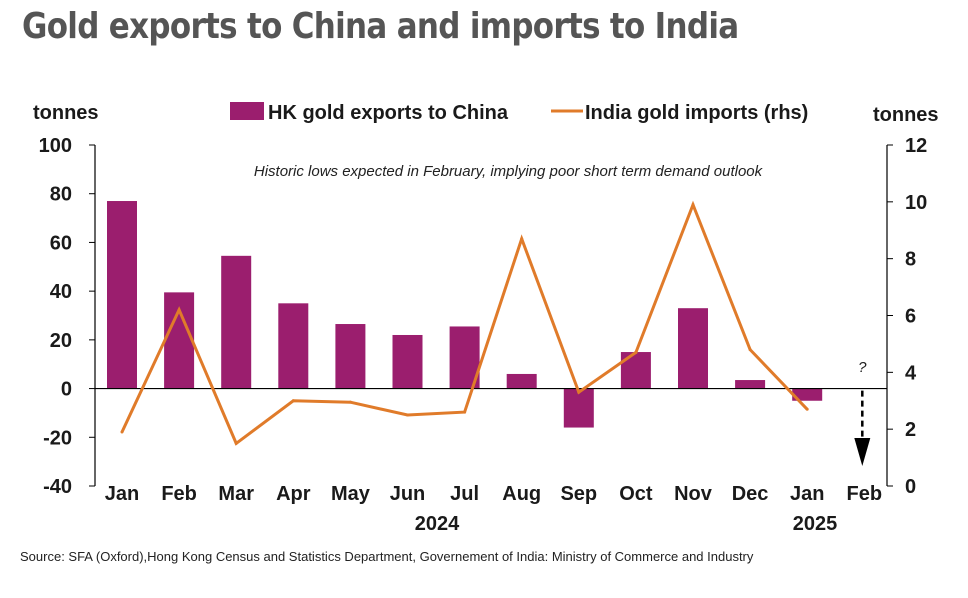 The height and width of the screenshot is (598, 968). I want to click on y-tick-label-left: 100, so click(55, 146).